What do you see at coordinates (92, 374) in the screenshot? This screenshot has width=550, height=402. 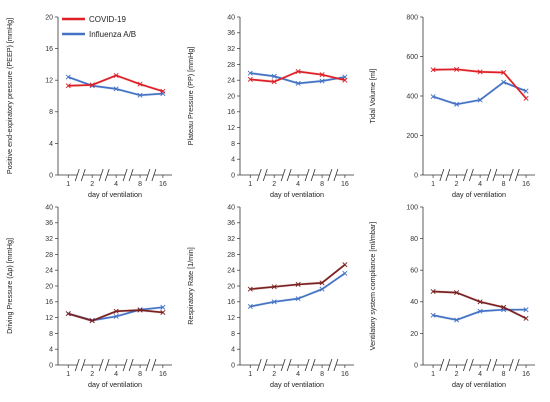 I see `x-tick-label: 2` at bounding box center [92, 374].